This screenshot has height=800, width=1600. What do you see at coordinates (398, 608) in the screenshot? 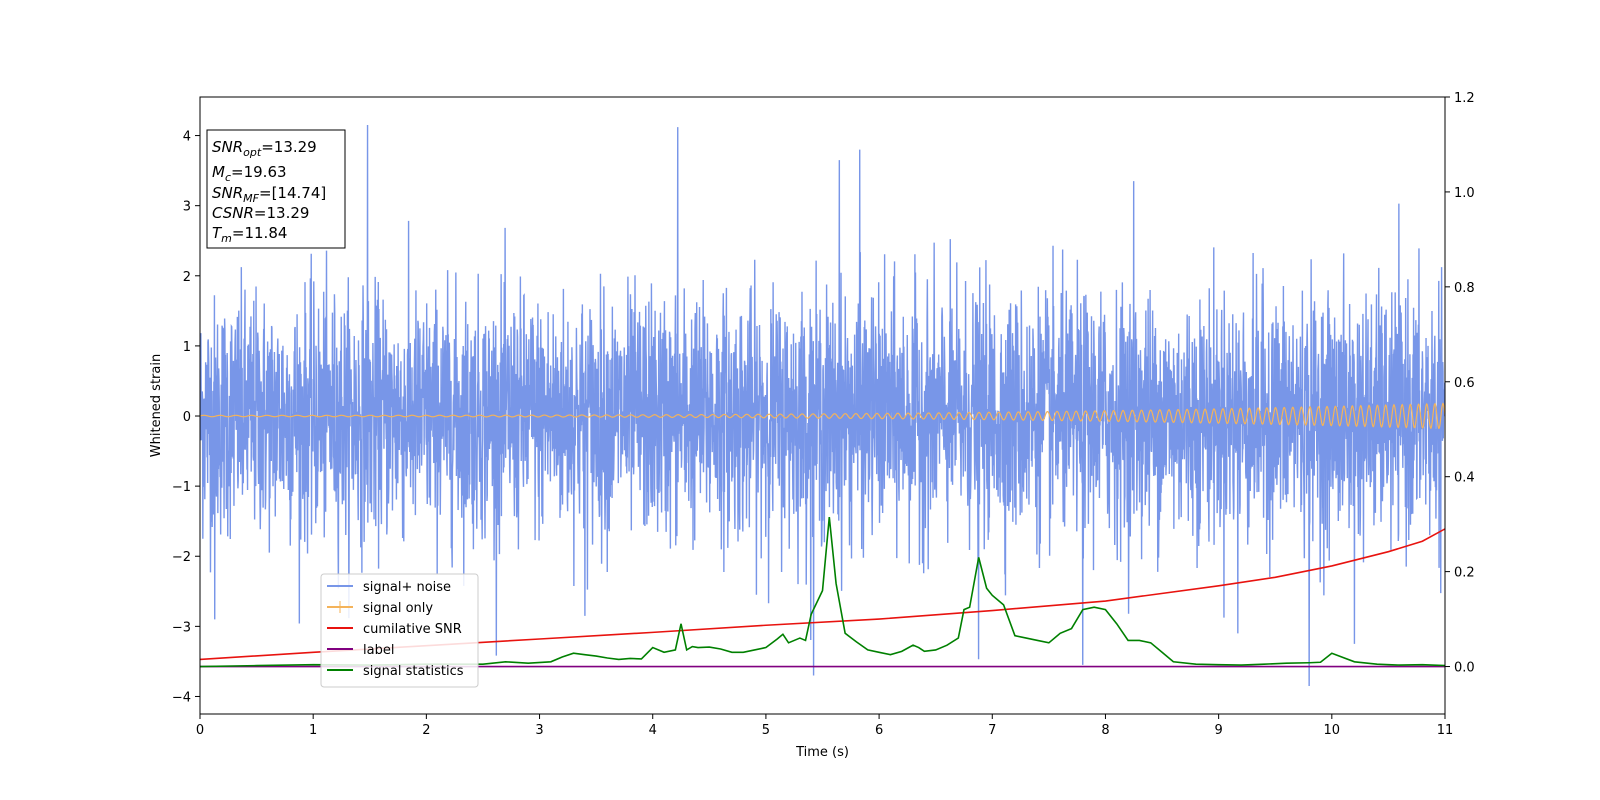
I see `legend-label: signal only` at bounding box center [398, 608].